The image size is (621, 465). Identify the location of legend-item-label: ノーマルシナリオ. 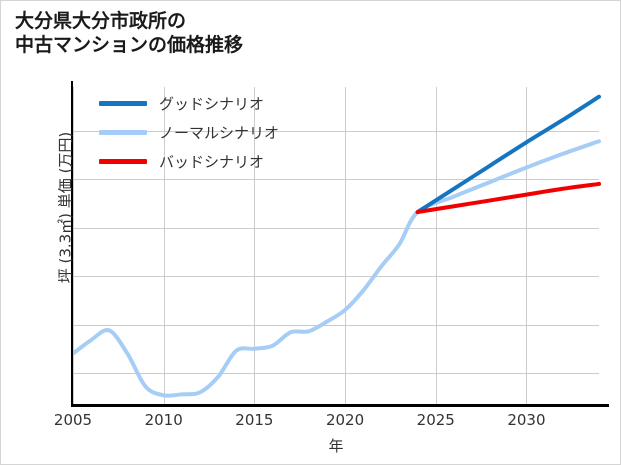
(219, 132).